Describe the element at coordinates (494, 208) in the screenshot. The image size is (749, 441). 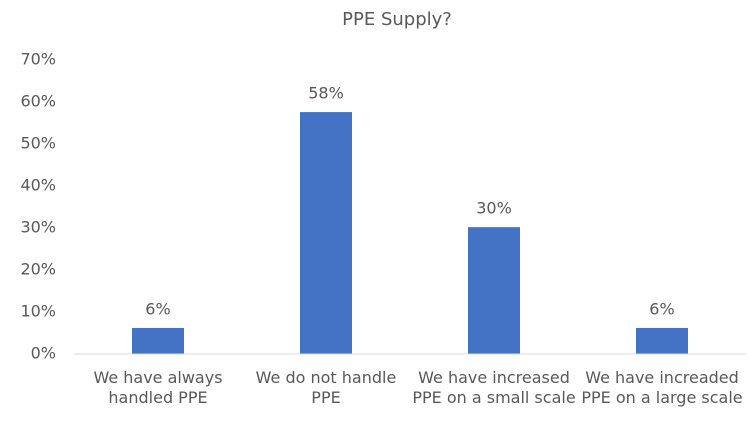
I see `data-label: 30%` at that location.